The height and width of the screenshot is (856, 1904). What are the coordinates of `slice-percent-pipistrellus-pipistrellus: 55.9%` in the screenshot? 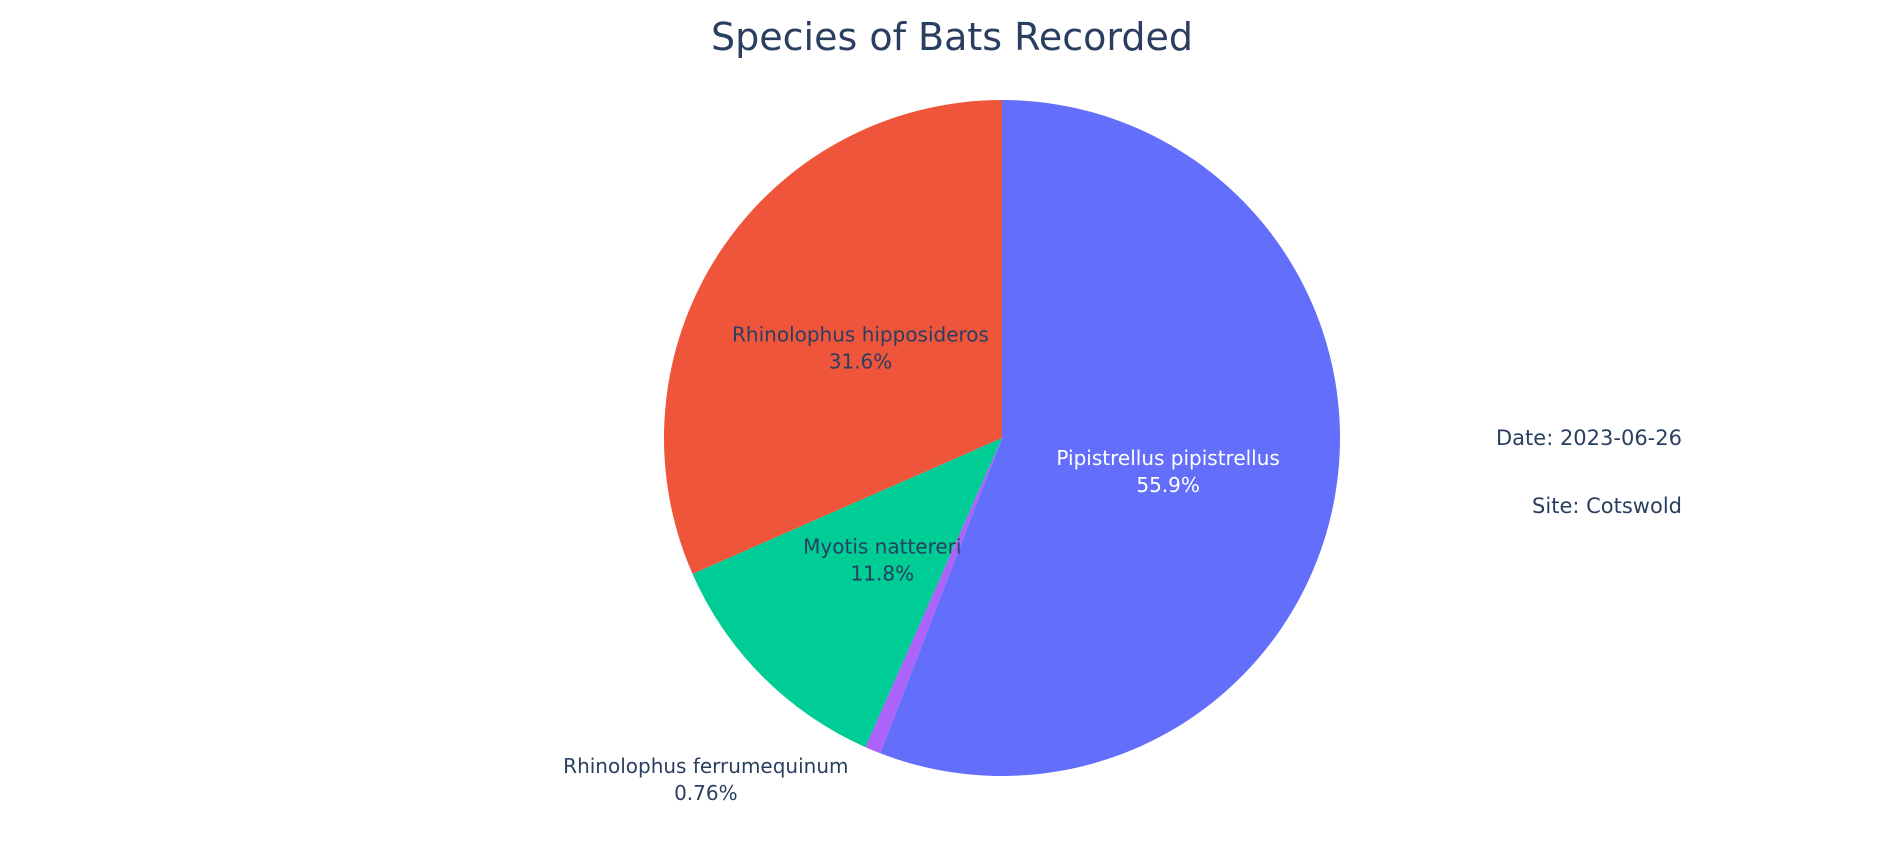 It's located at (1168, 485).